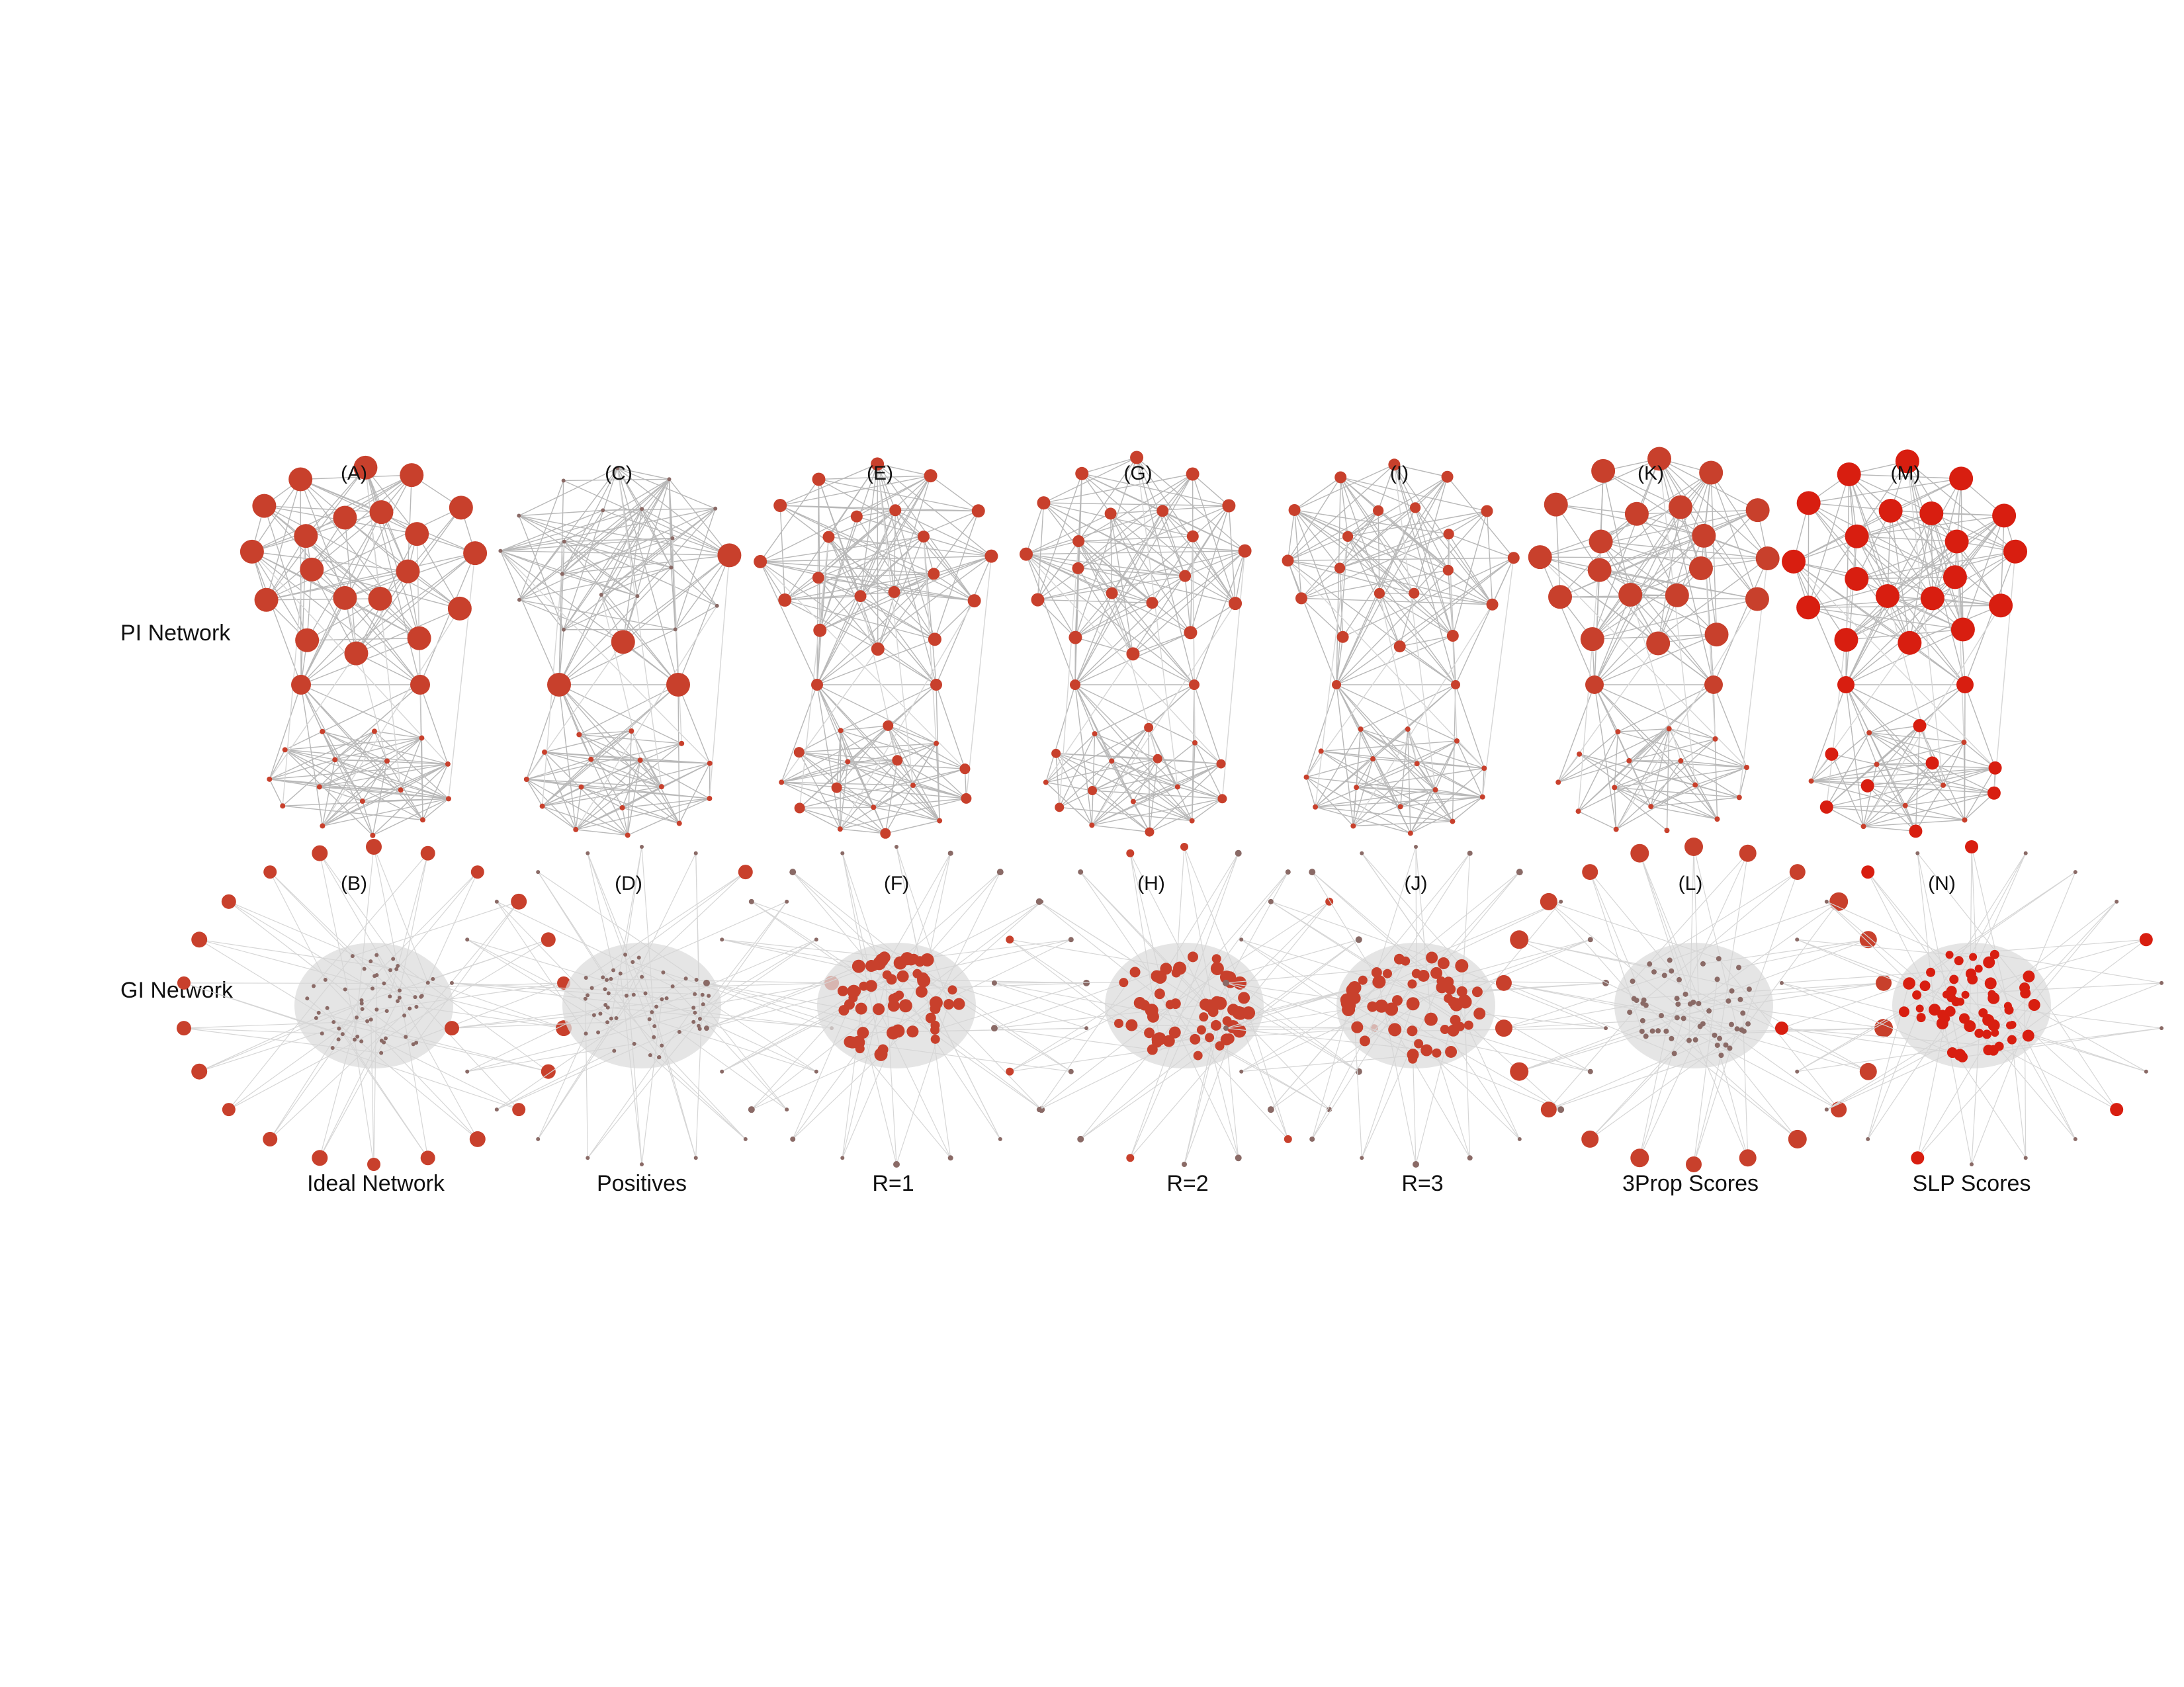 The image size is (2184, 1687). Describe the element at coordinates (1942, 884) in the screenshot. I see `gi-panel-label: (N)` at that location.